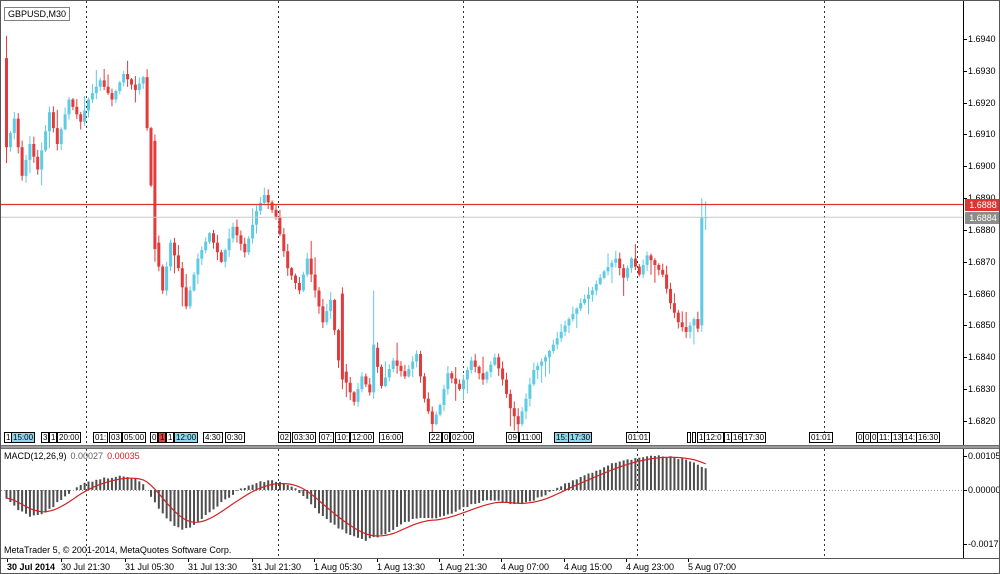 The height and width of the screenshot is (574, 1000). I want to click on event-badge: 11:, so click(884, 437).